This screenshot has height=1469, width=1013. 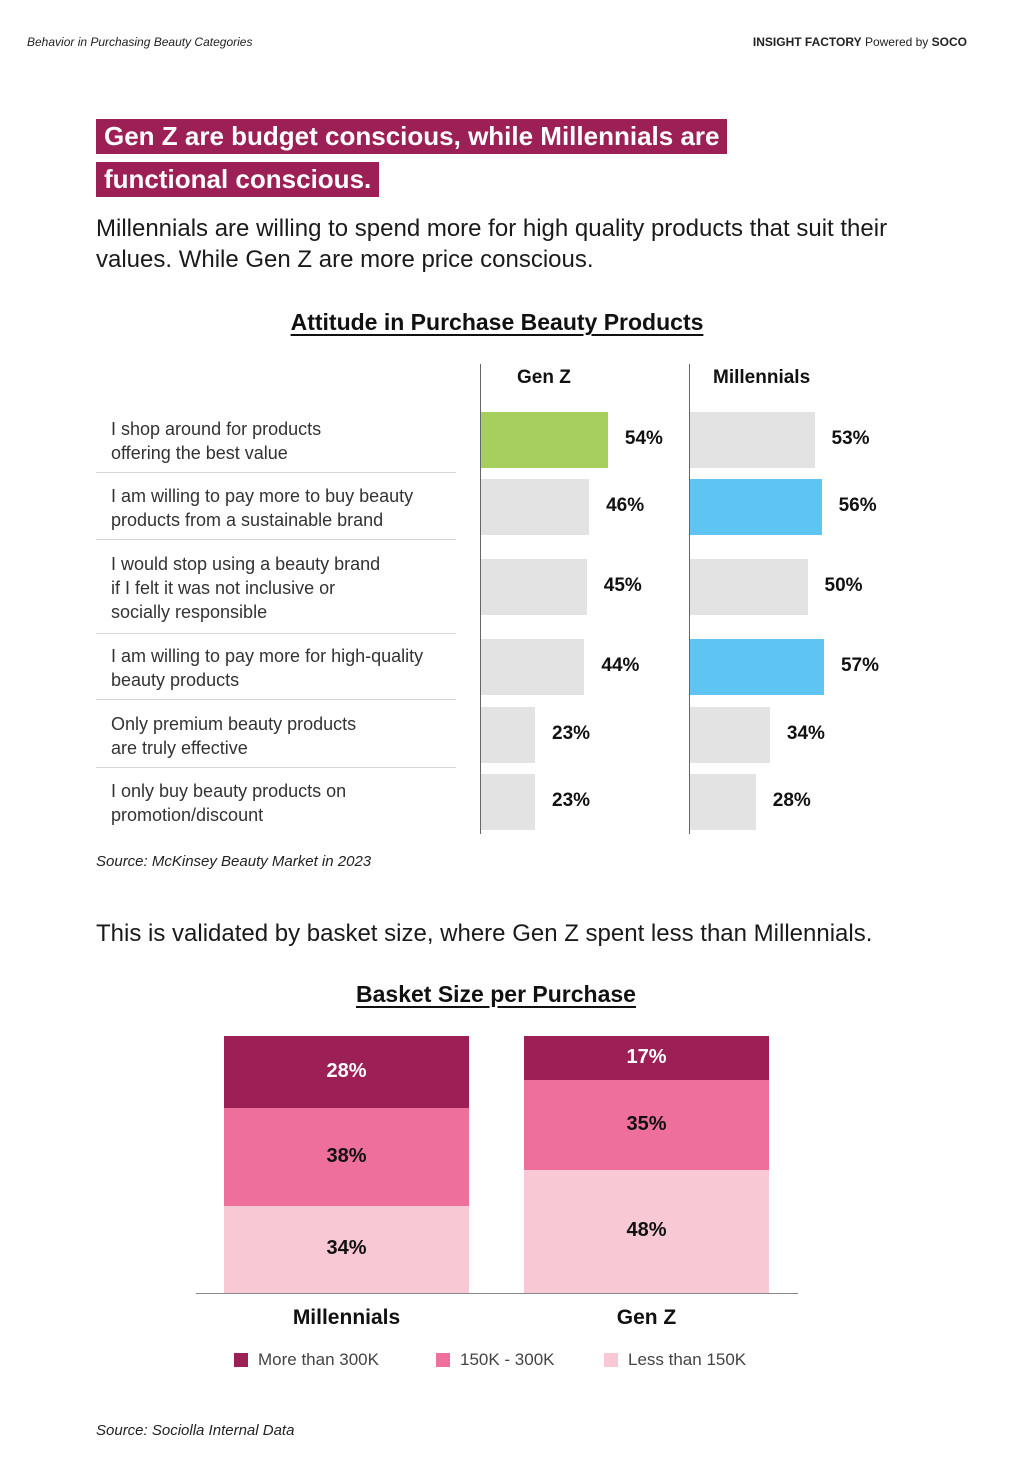 I want to click on genz-value-label-2: 45%, so click(x=622, y=585).